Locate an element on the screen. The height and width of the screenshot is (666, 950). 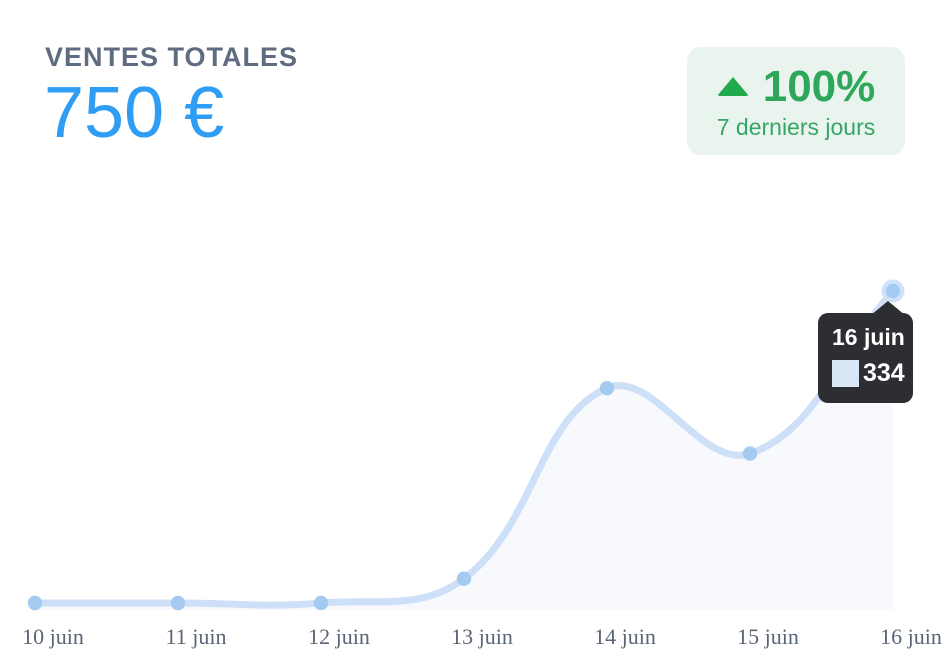
series-color-swatch-icon is located at coordinates (845, 373).